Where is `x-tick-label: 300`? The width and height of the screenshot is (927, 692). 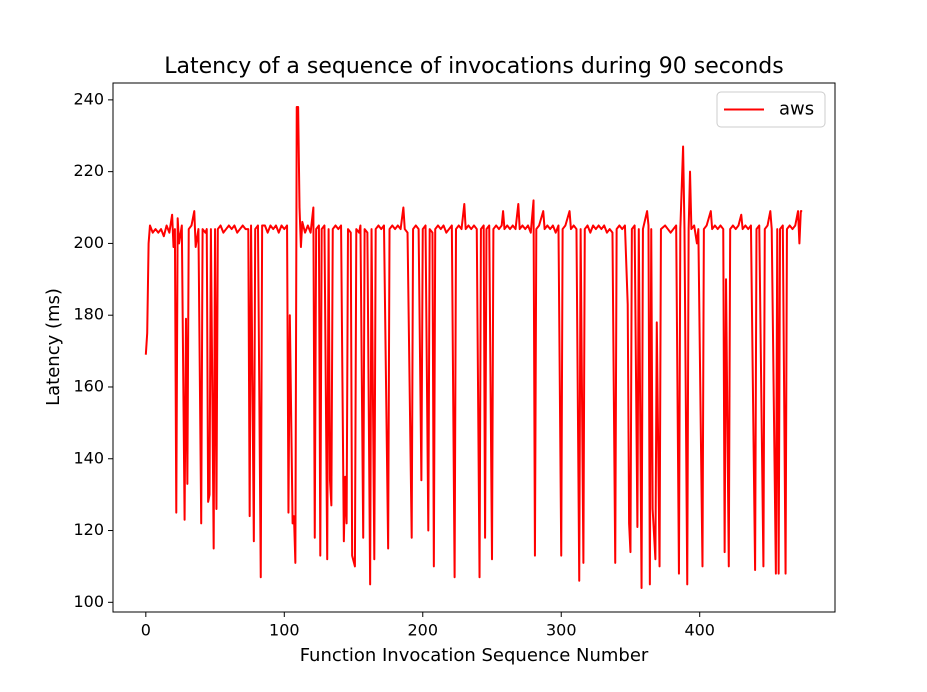 x-tick-label: 300 is located at coordinates (561, 630).